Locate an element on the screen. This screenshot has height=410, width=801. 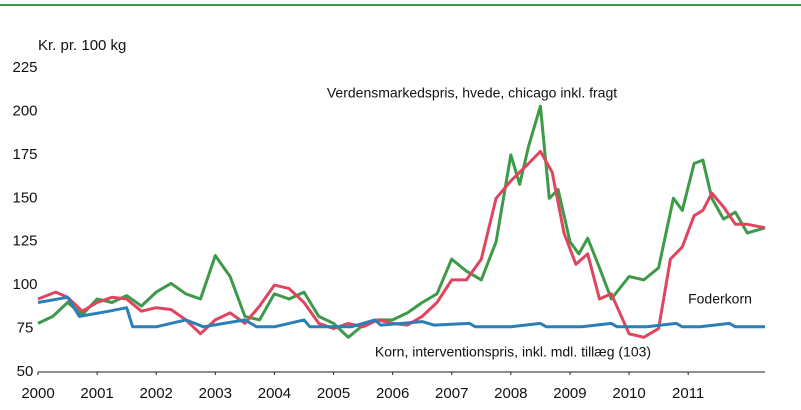
x-tick-label: 2006 is located at coordinates (392, 393).